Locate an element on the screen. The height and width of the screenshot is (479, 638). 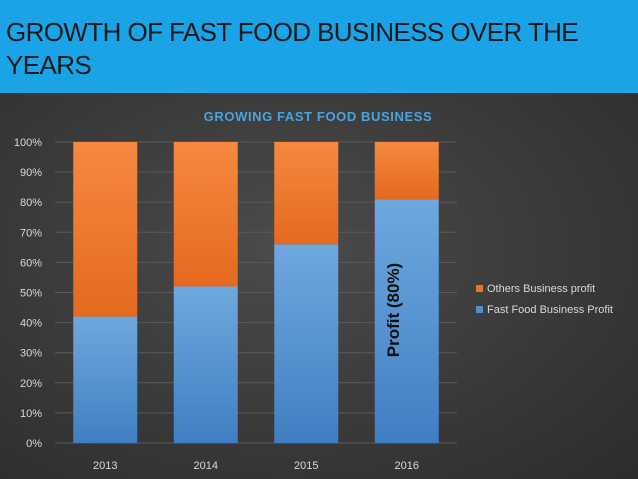
x-tick-label: 2015 is located at coordinates (306, 466).